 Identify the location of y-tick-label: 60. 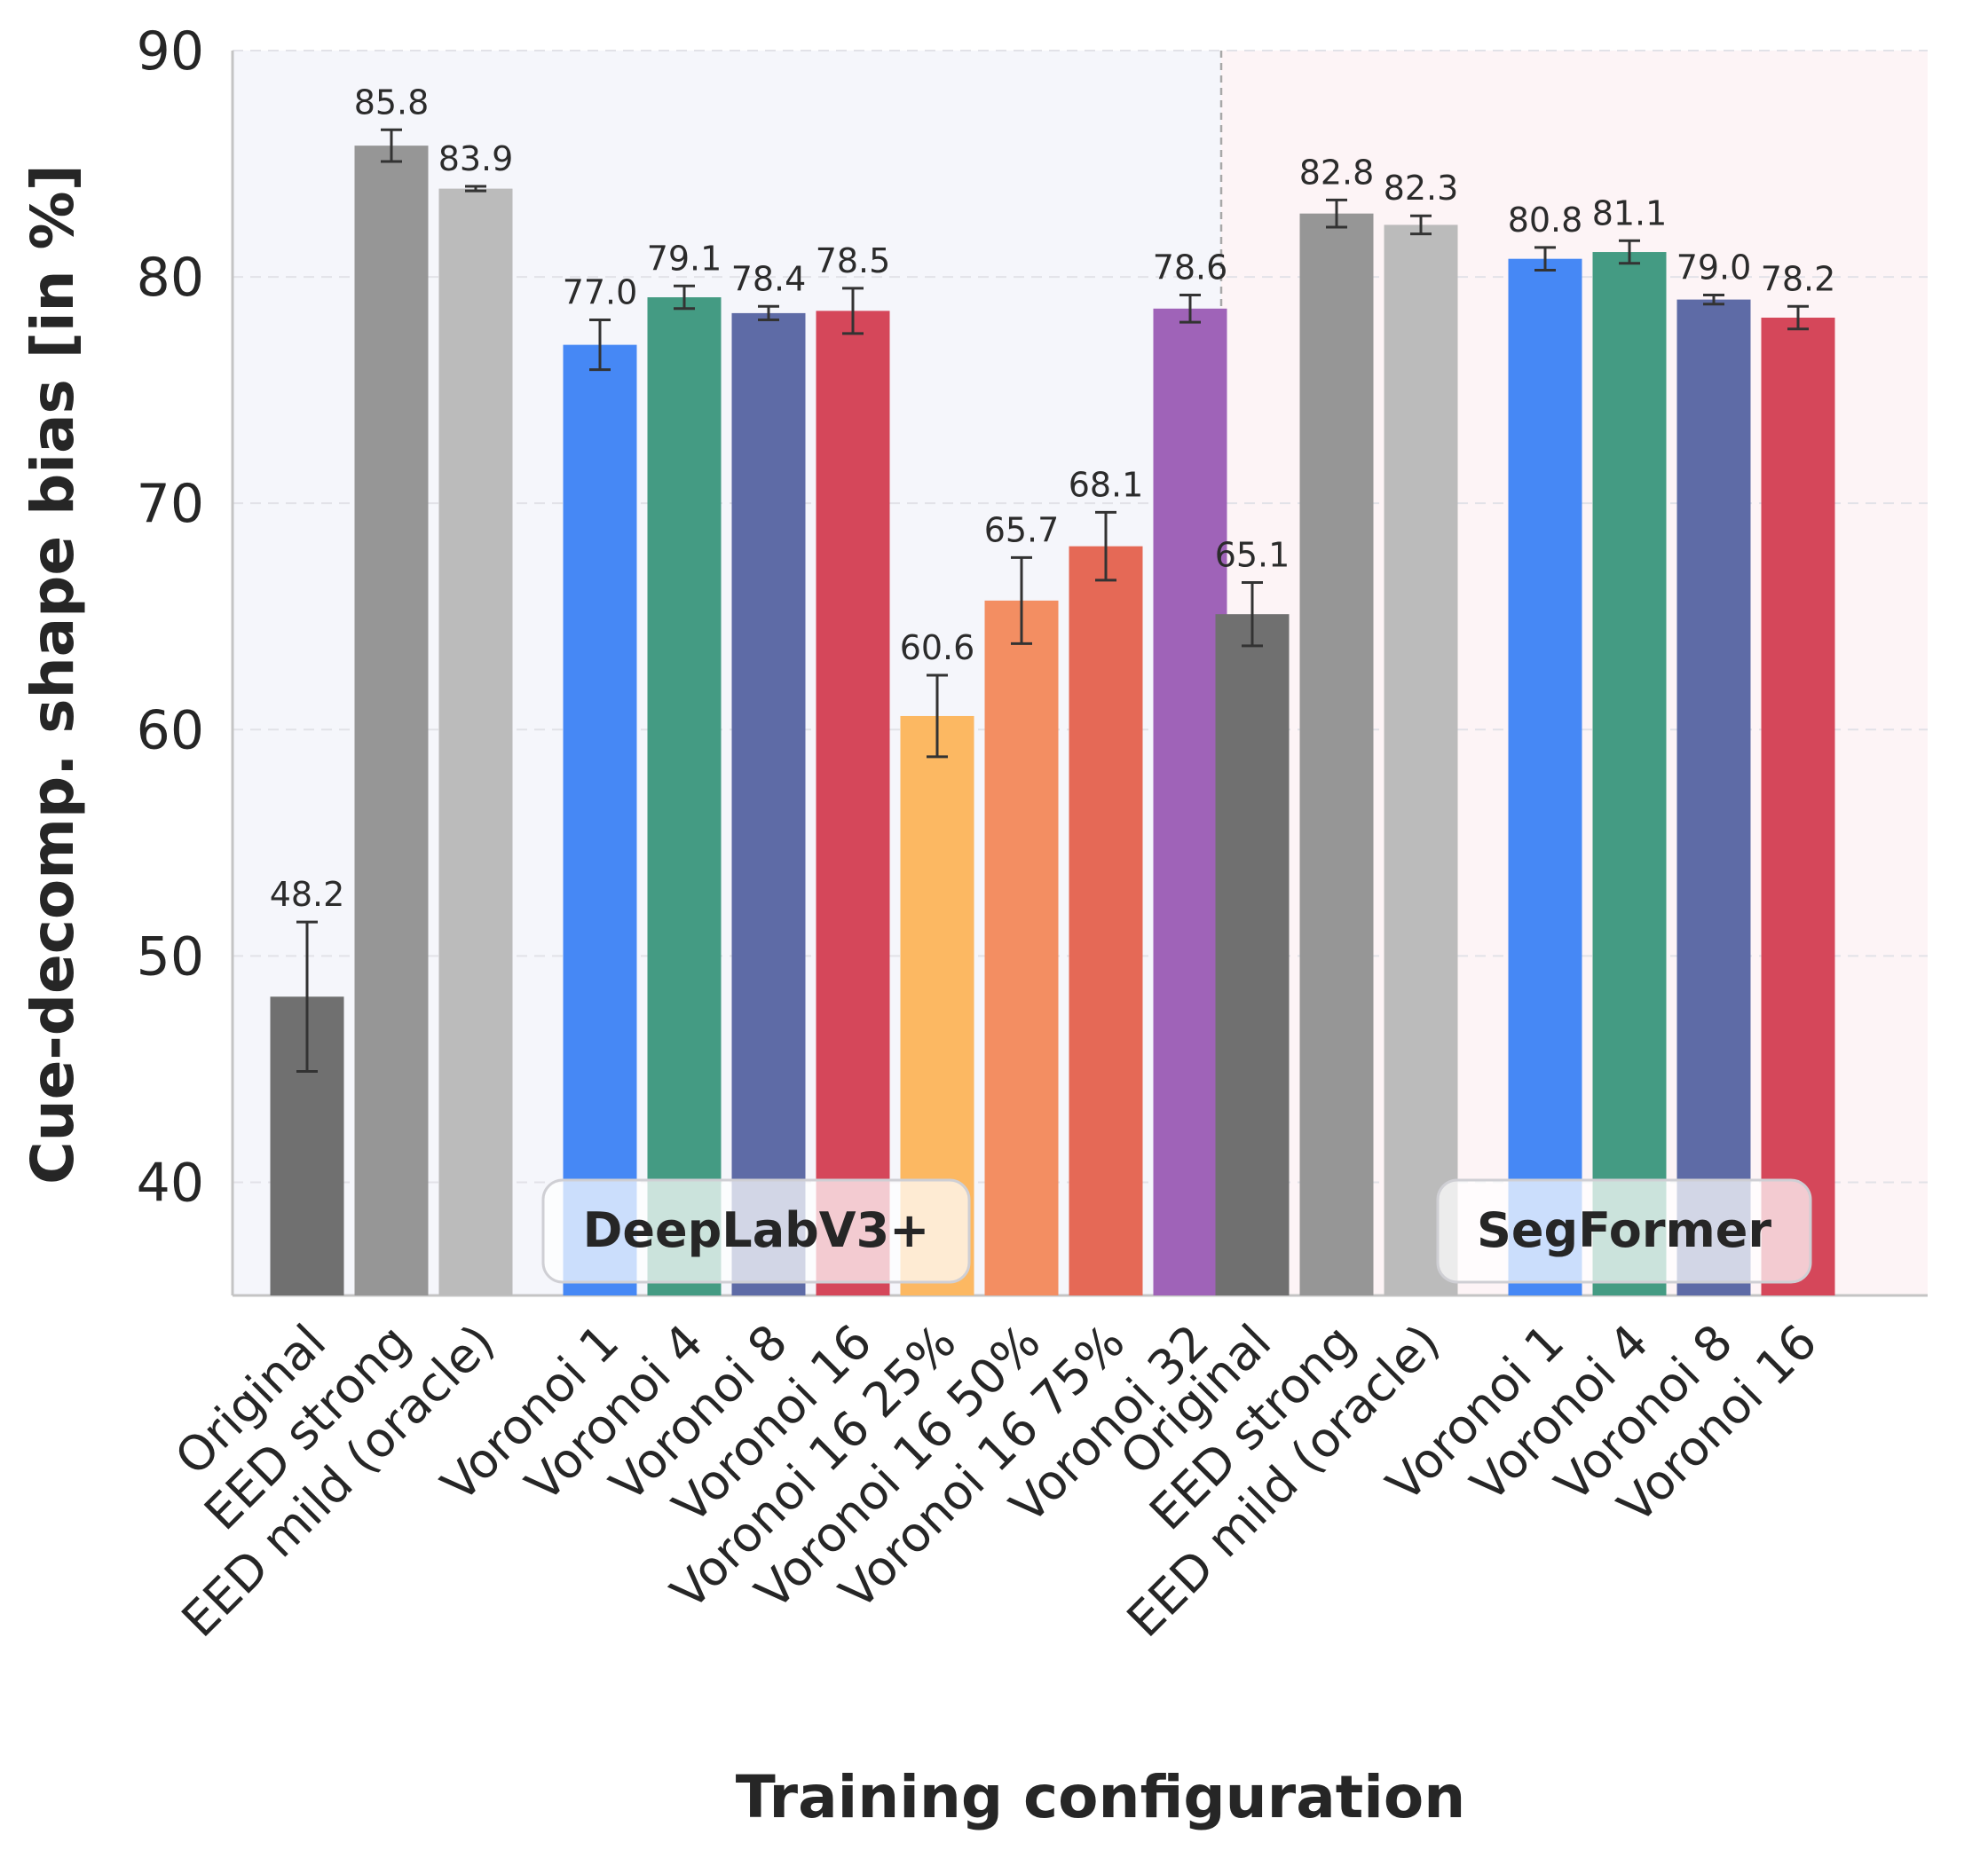
(170, 730).